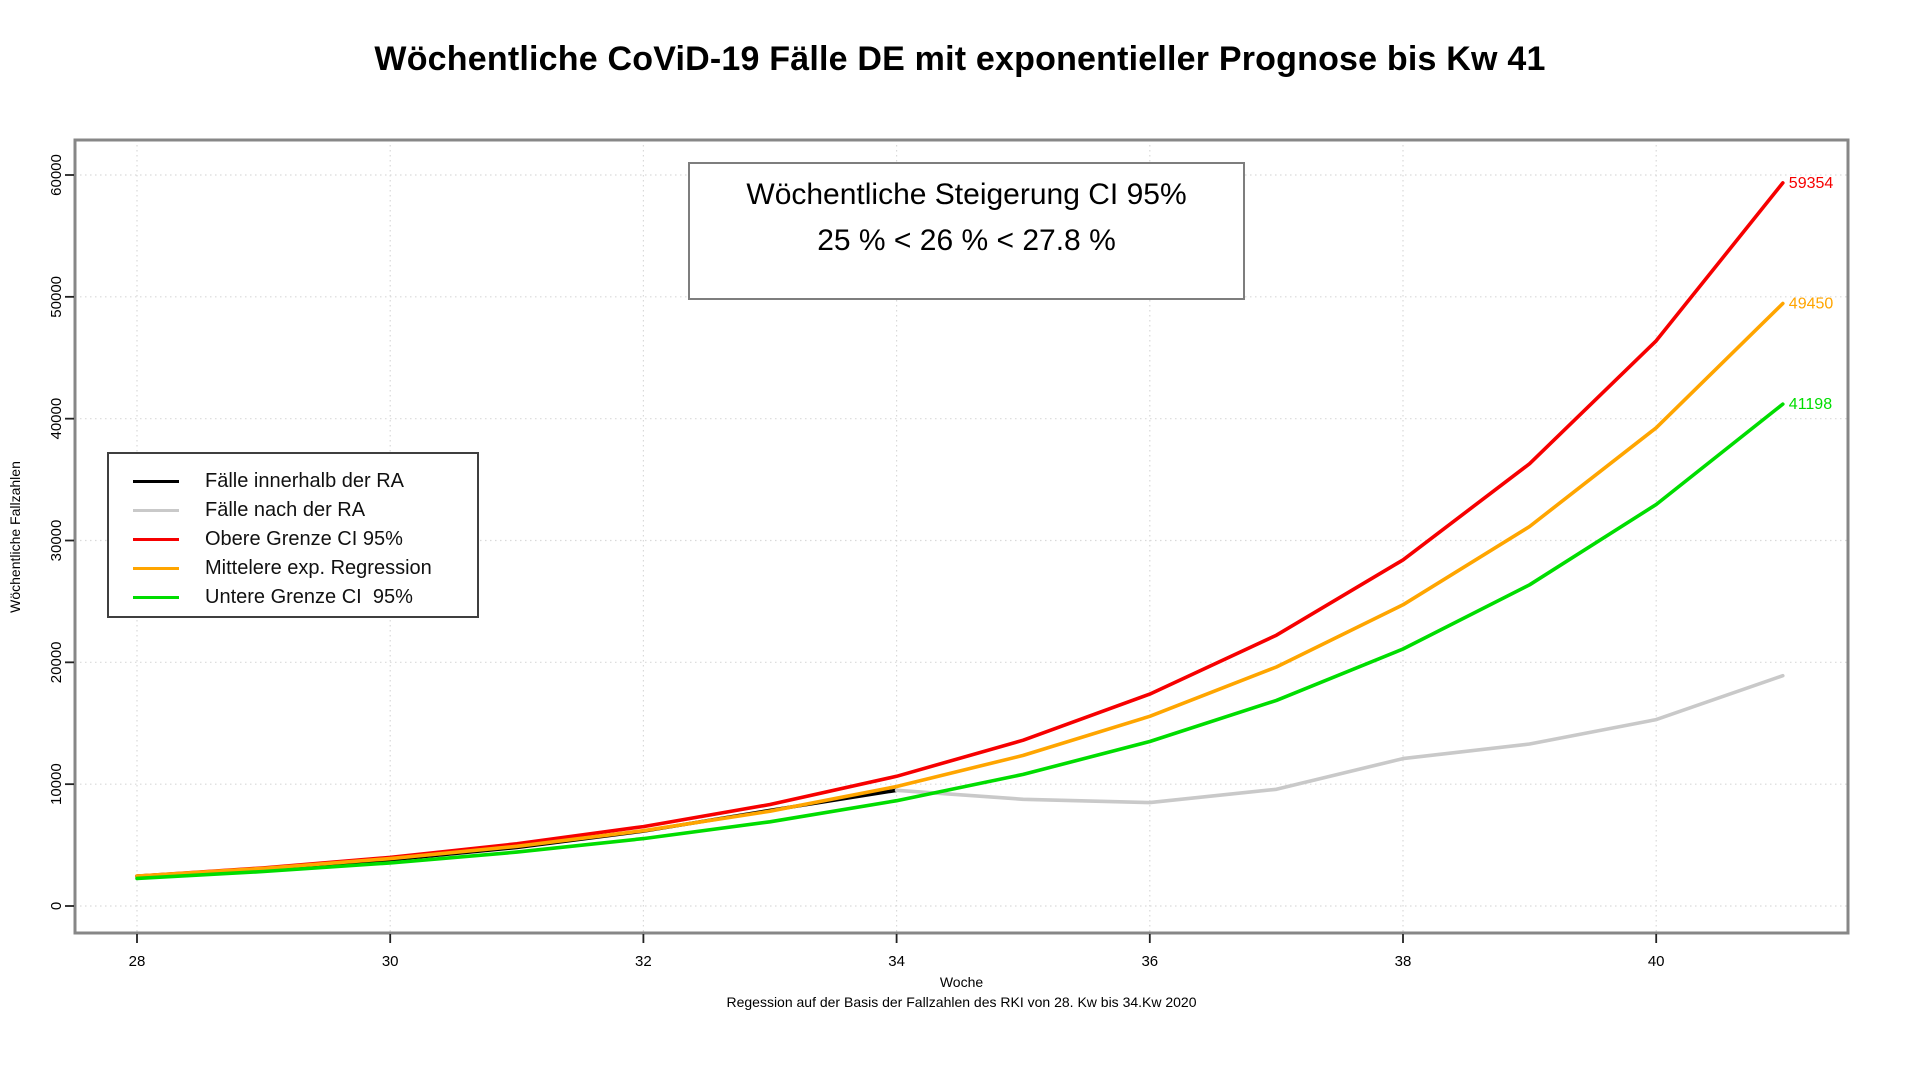 Image resolution: width=1920 pixels, height=1080 pixels. I want to click on end-label-lower-ci-95: 41198, so click(1810, 404).